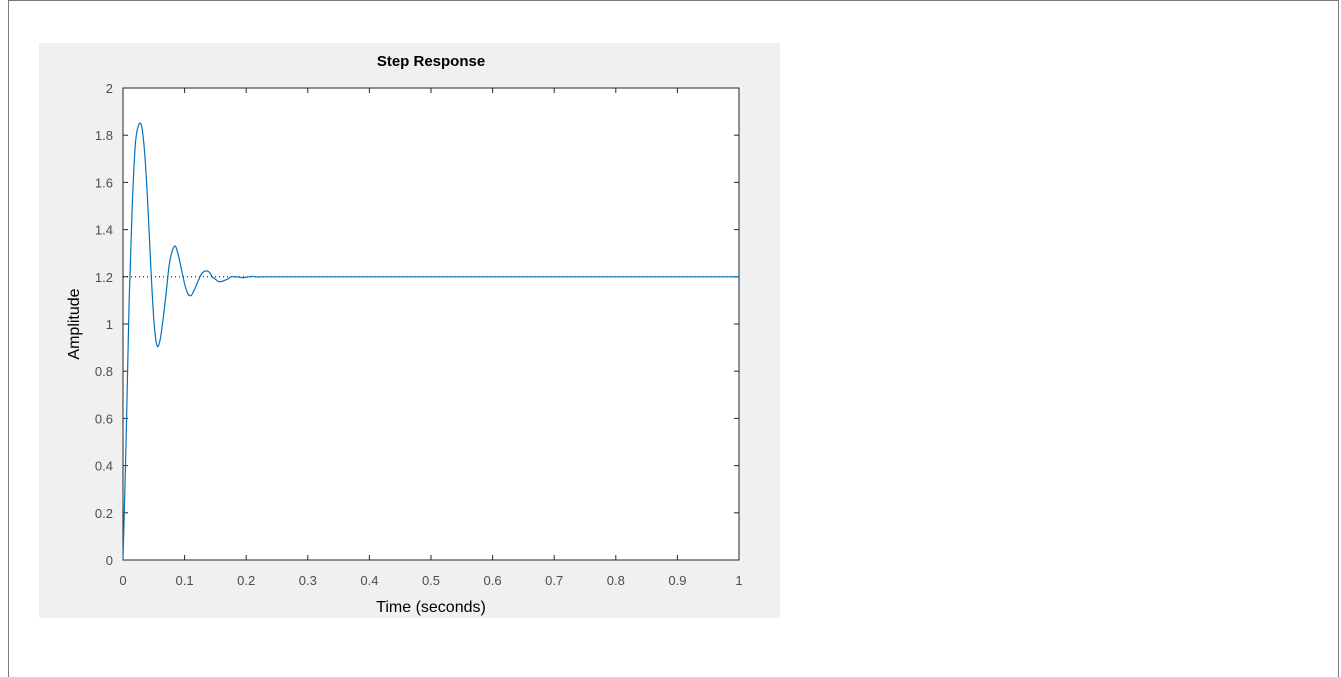 The width and height of the screenshot is (1341, 677). I want to click on x-tick-label: 0.3, so click(308, 580).